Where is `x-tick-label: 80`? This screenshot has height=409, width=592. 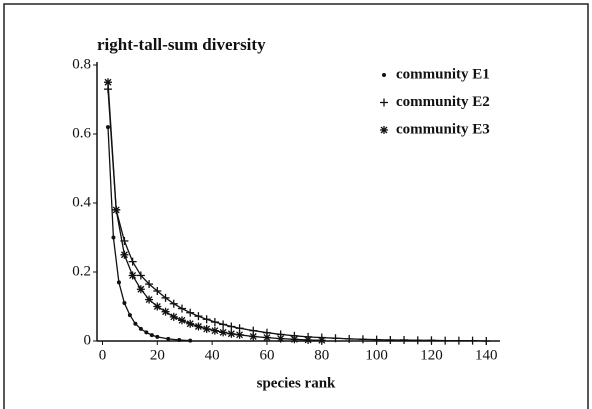
x-tick-label: 80 is located at coordinates (321, 355).